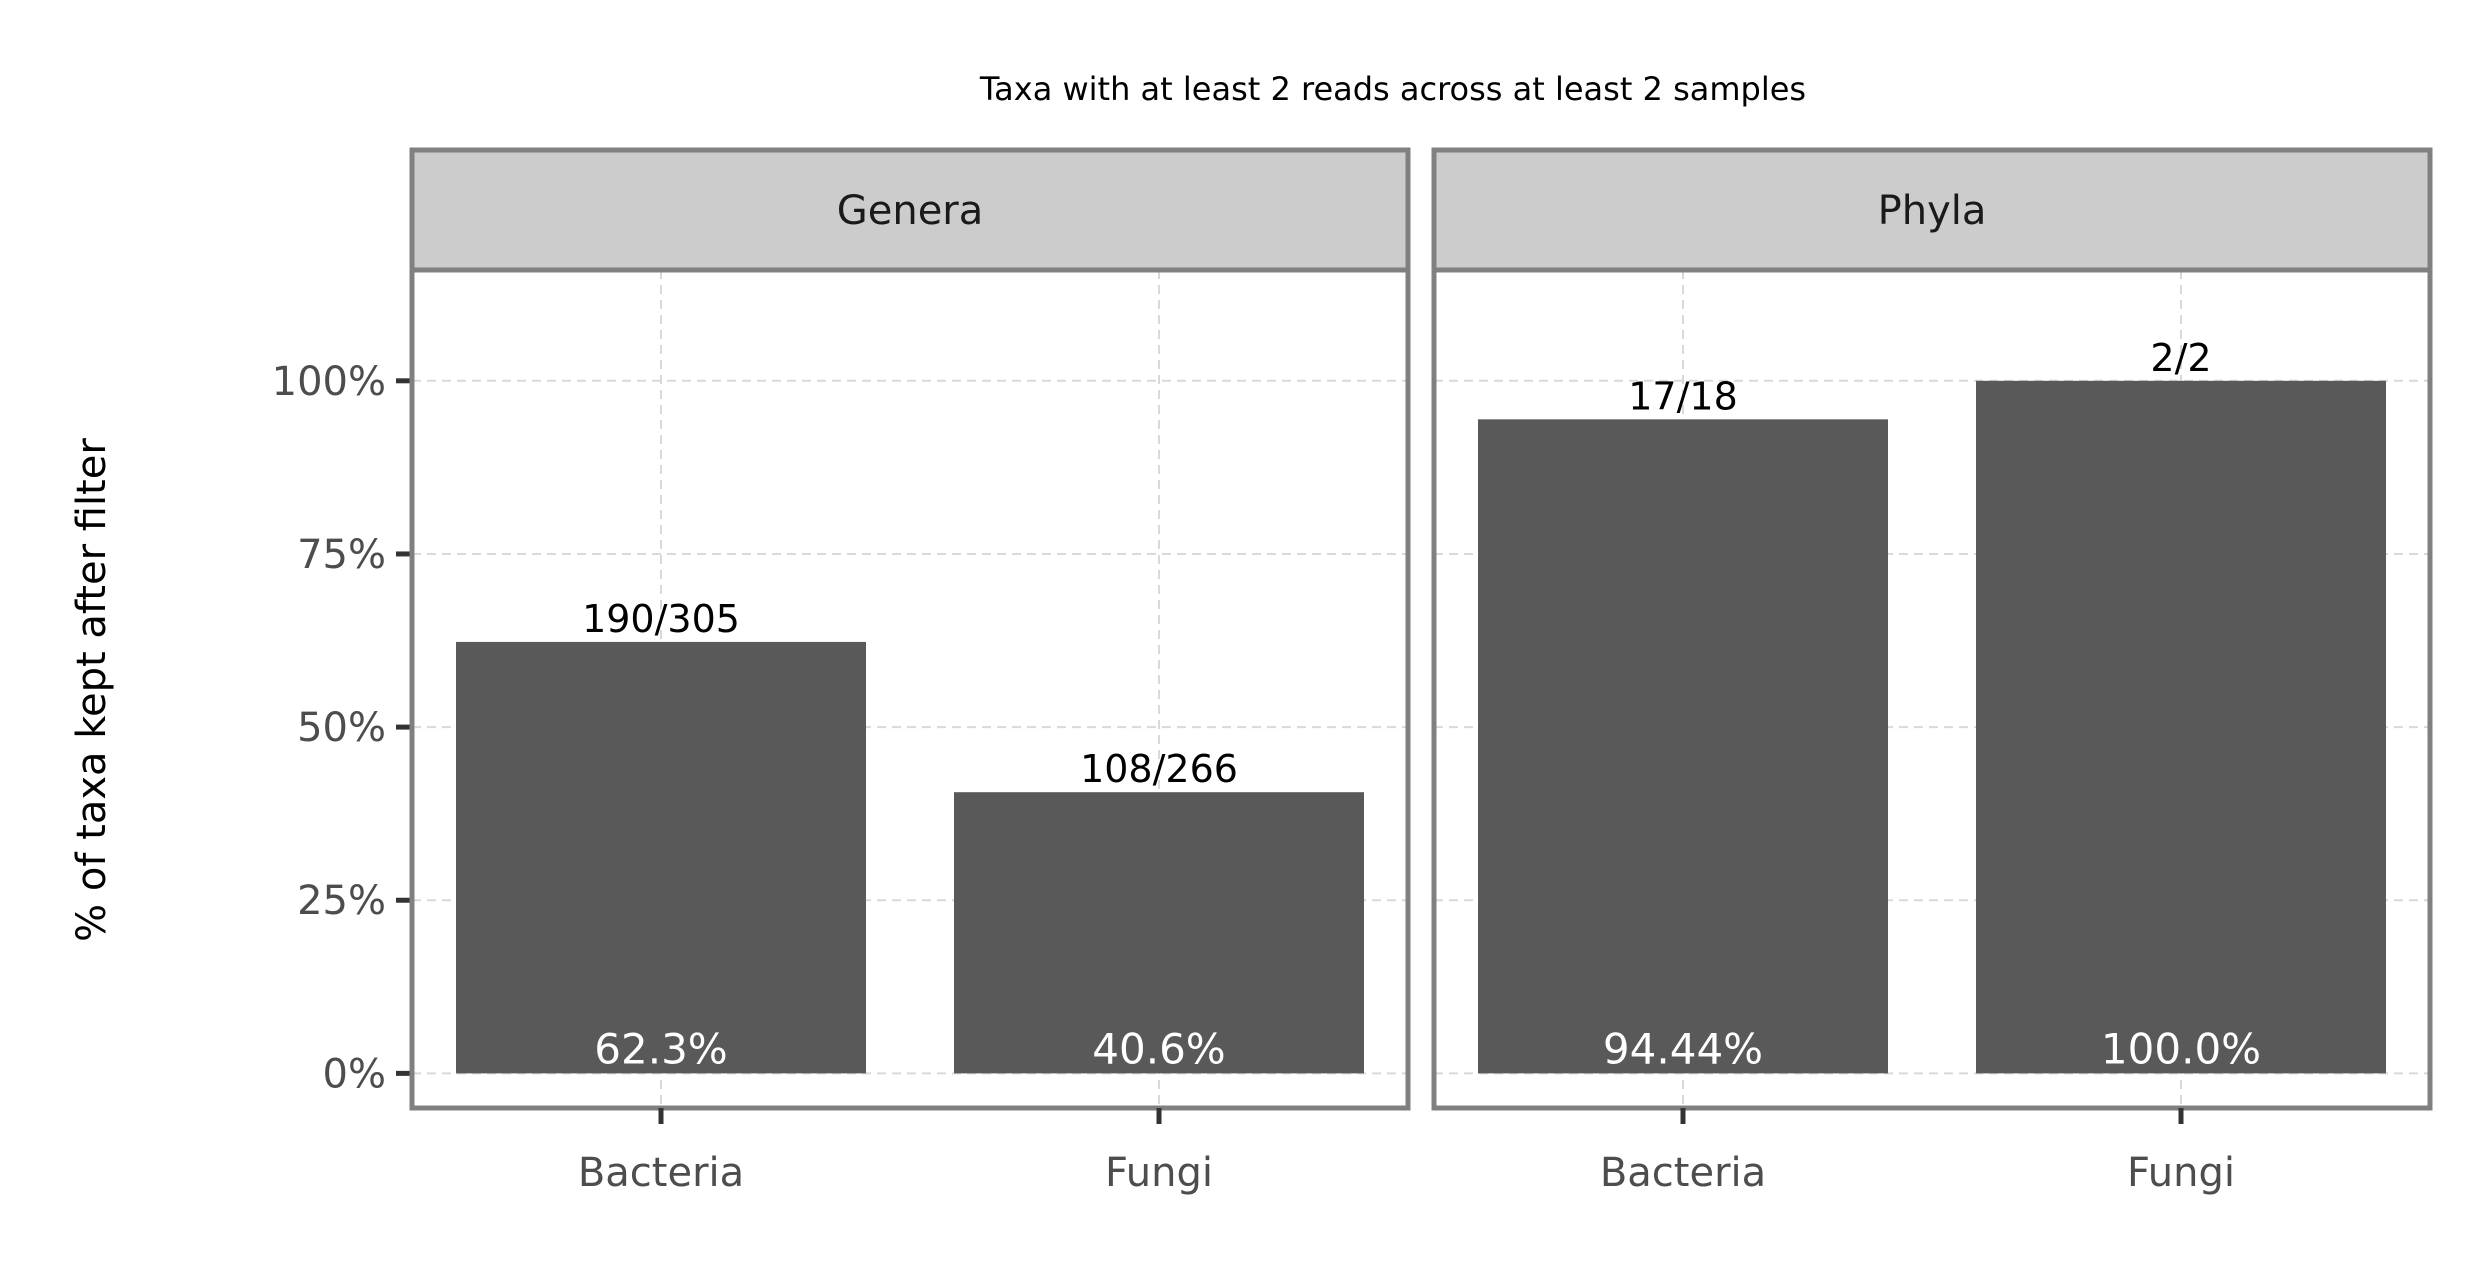 The height and width of the screenshot is (1272, 2472). I want to click on y-tick-label: 0%, so click(354, 1074).